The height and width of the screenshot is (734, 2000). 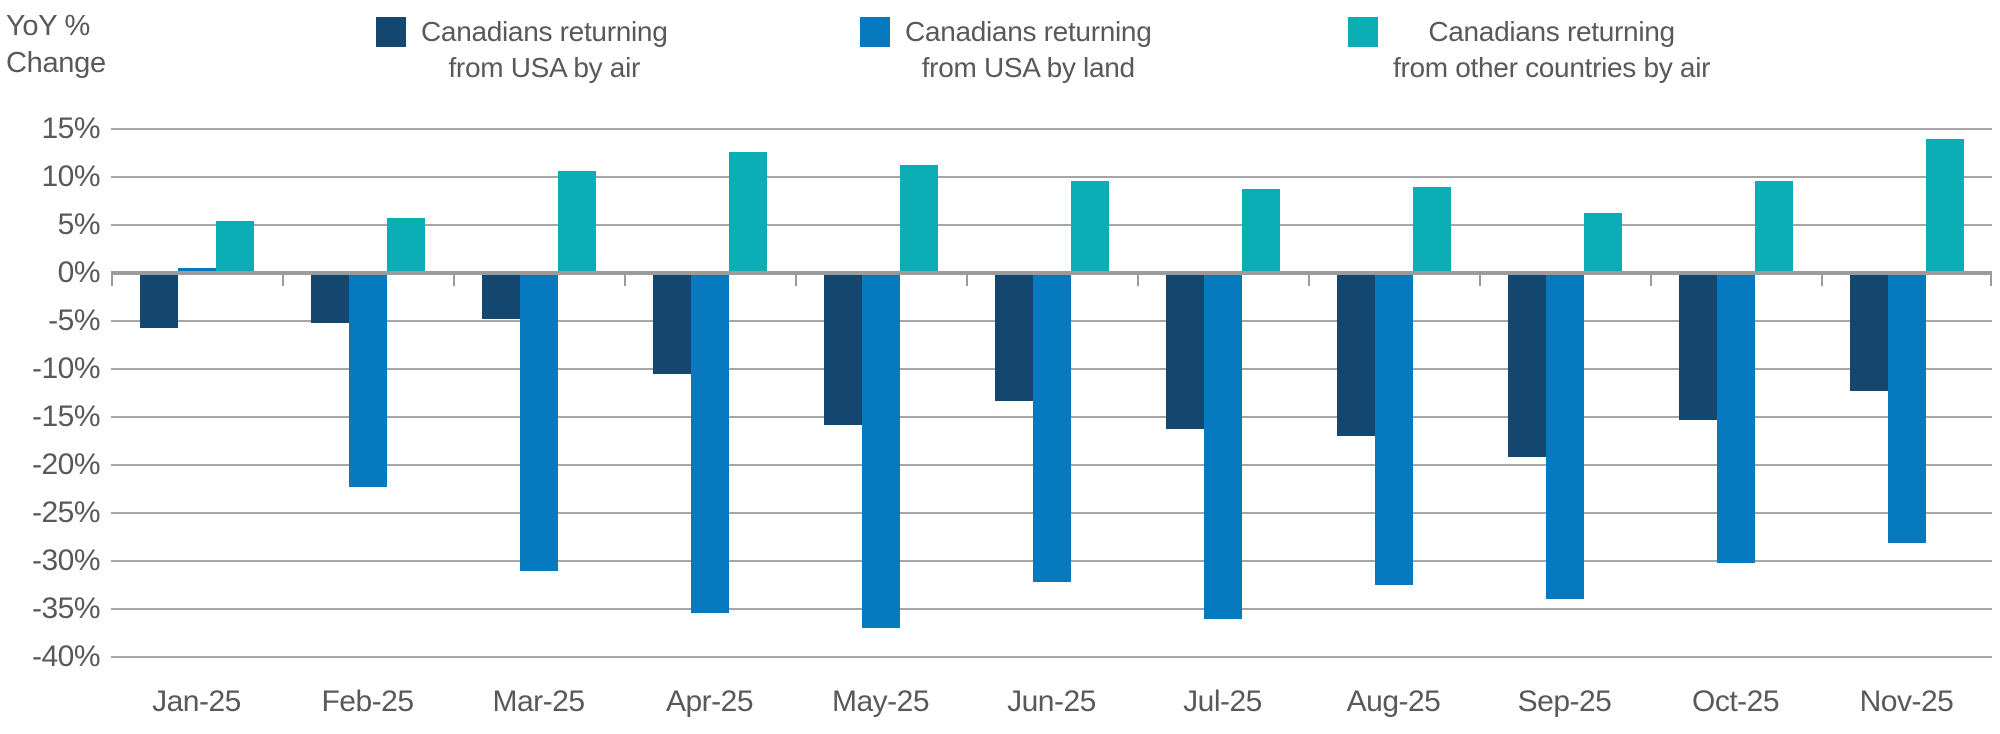 I want to click on y-axis-title-line1: YoY %, so click(x=48, y=26).